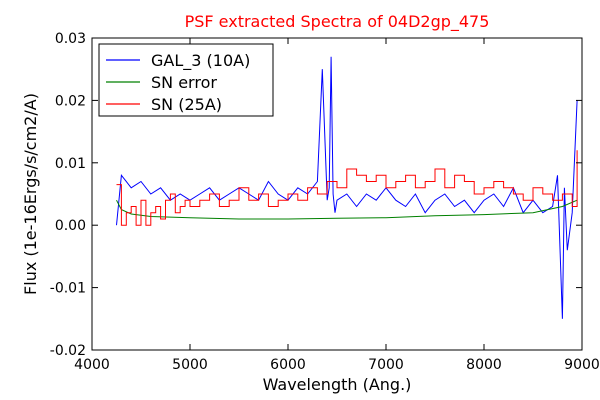 The height and width of the screenshot is (400, 600). I want to click on legend-label: SN error, so click(184, 82).